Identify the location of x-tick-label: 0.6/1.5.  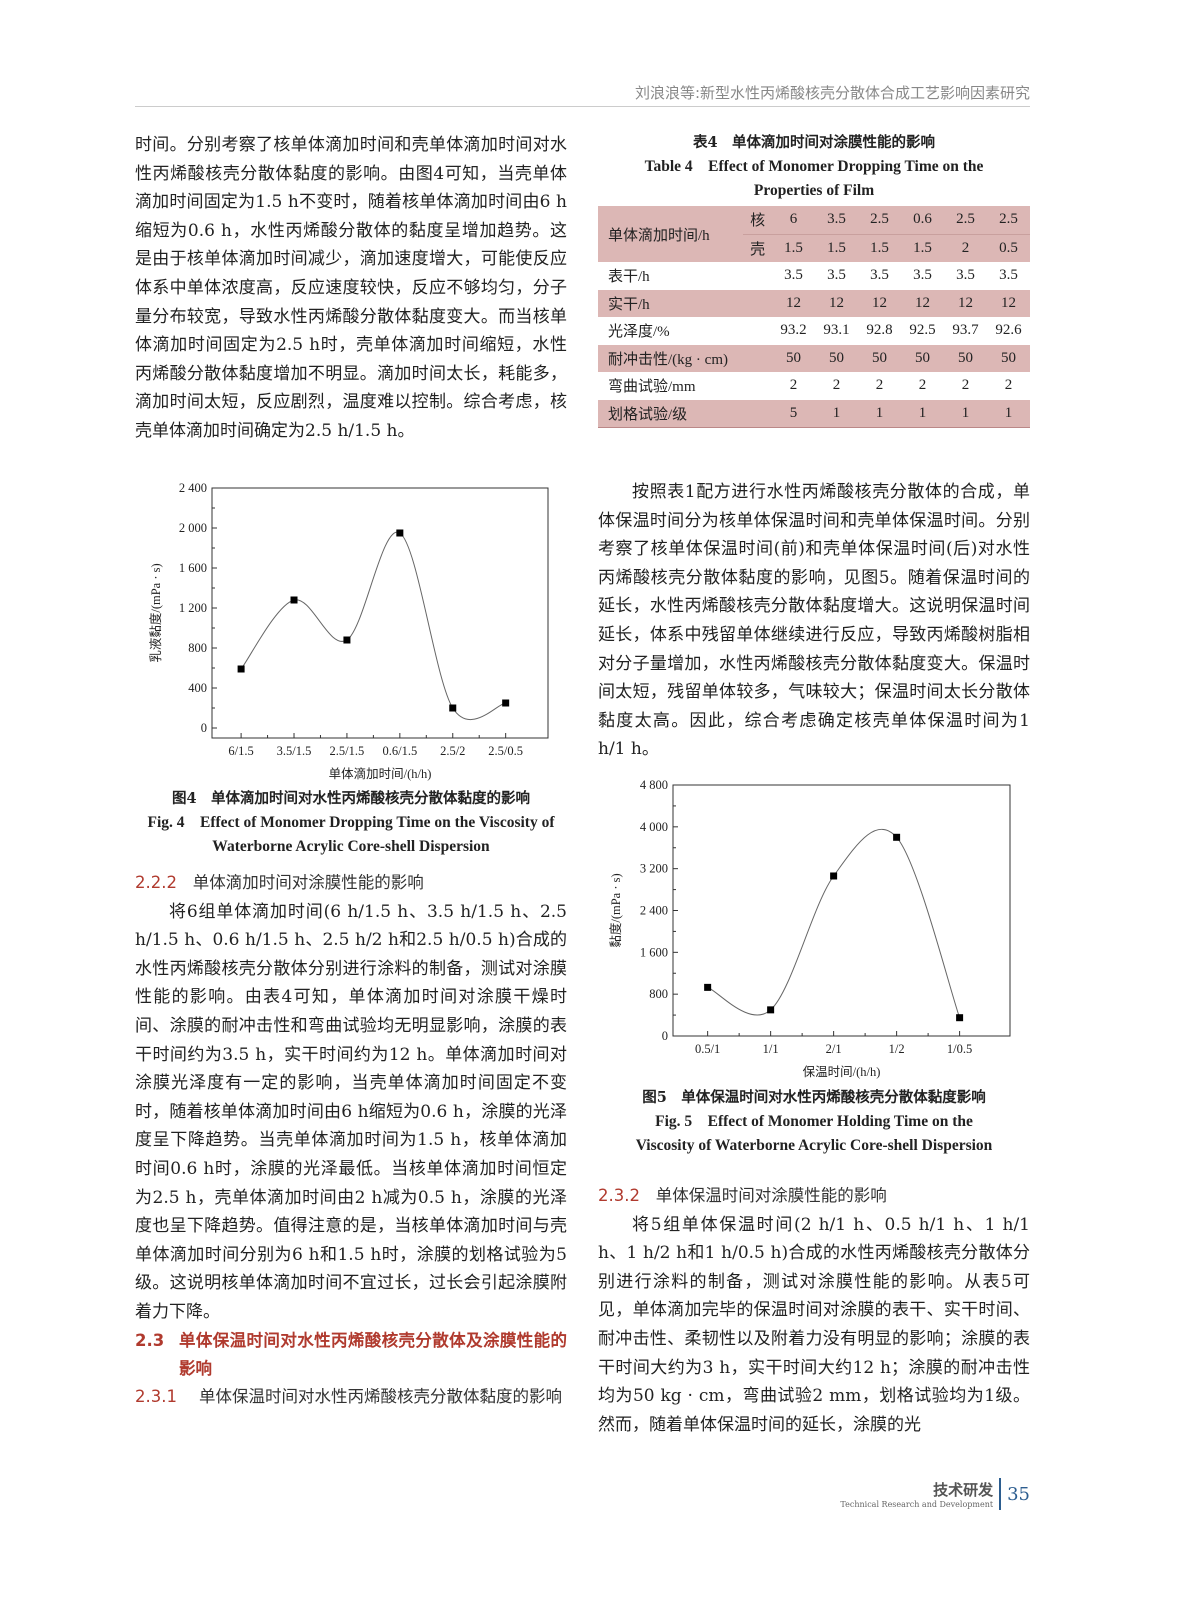
(399, 751).